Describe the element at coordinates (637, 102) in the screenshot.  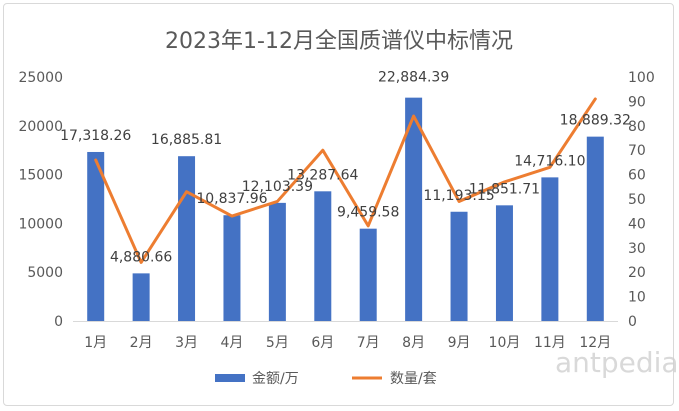
I see `y-right-tick-label: 90` at that location.